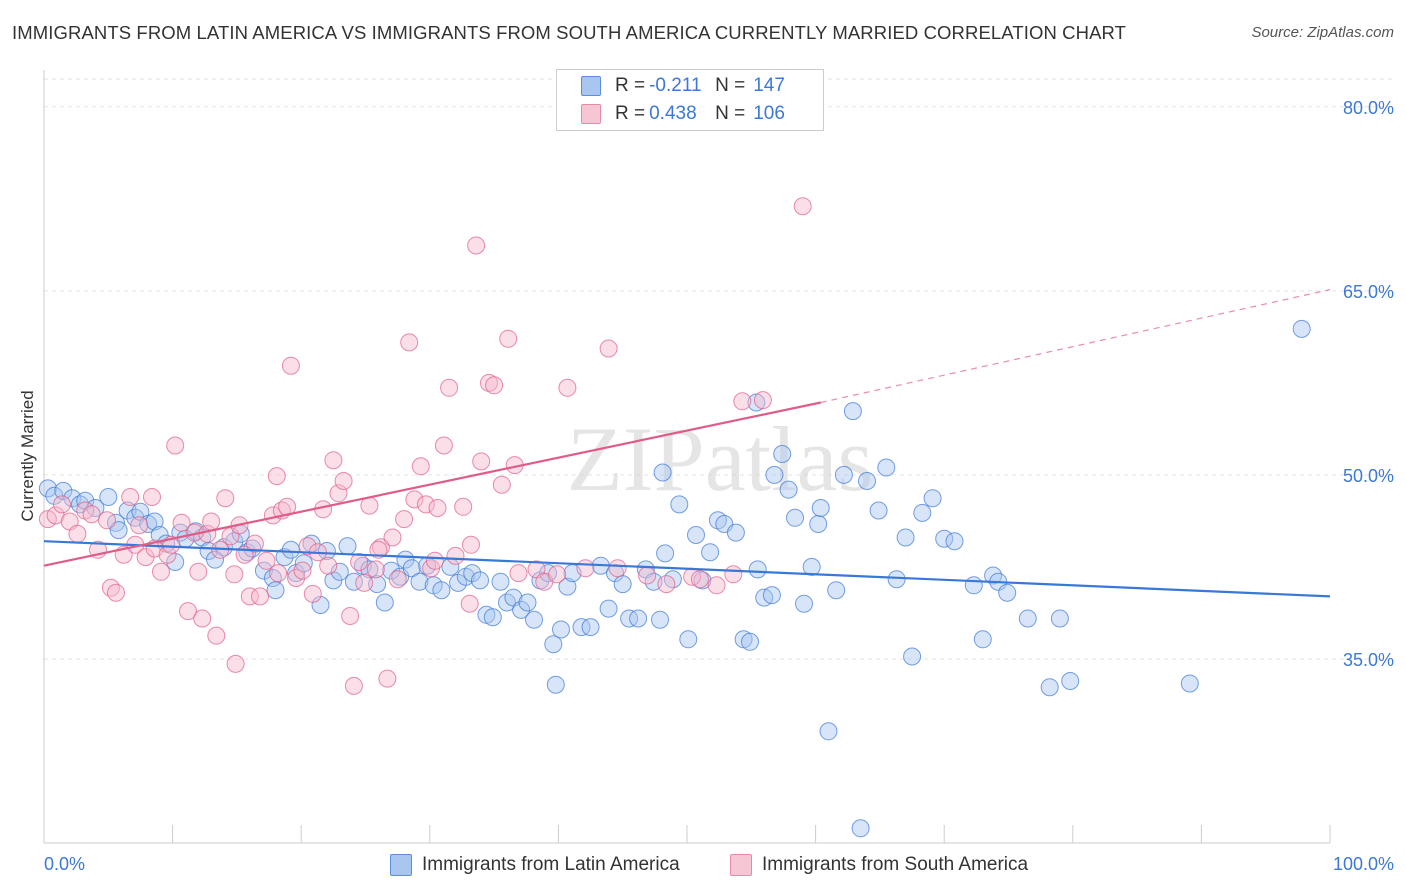 The image size is (1406, 892). I want to click on legend-r-value: 0.438, so click(673, 113).